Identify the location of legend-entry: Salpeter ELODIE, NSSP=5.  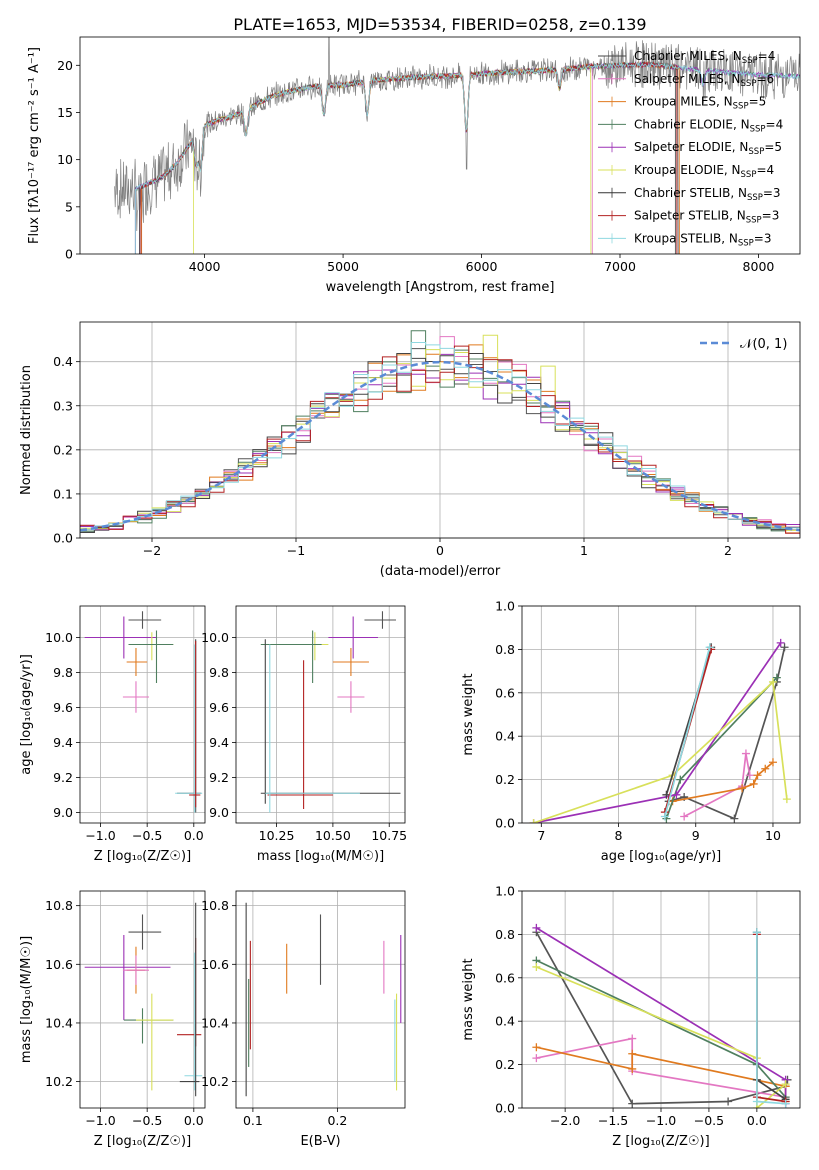
(708, 148).